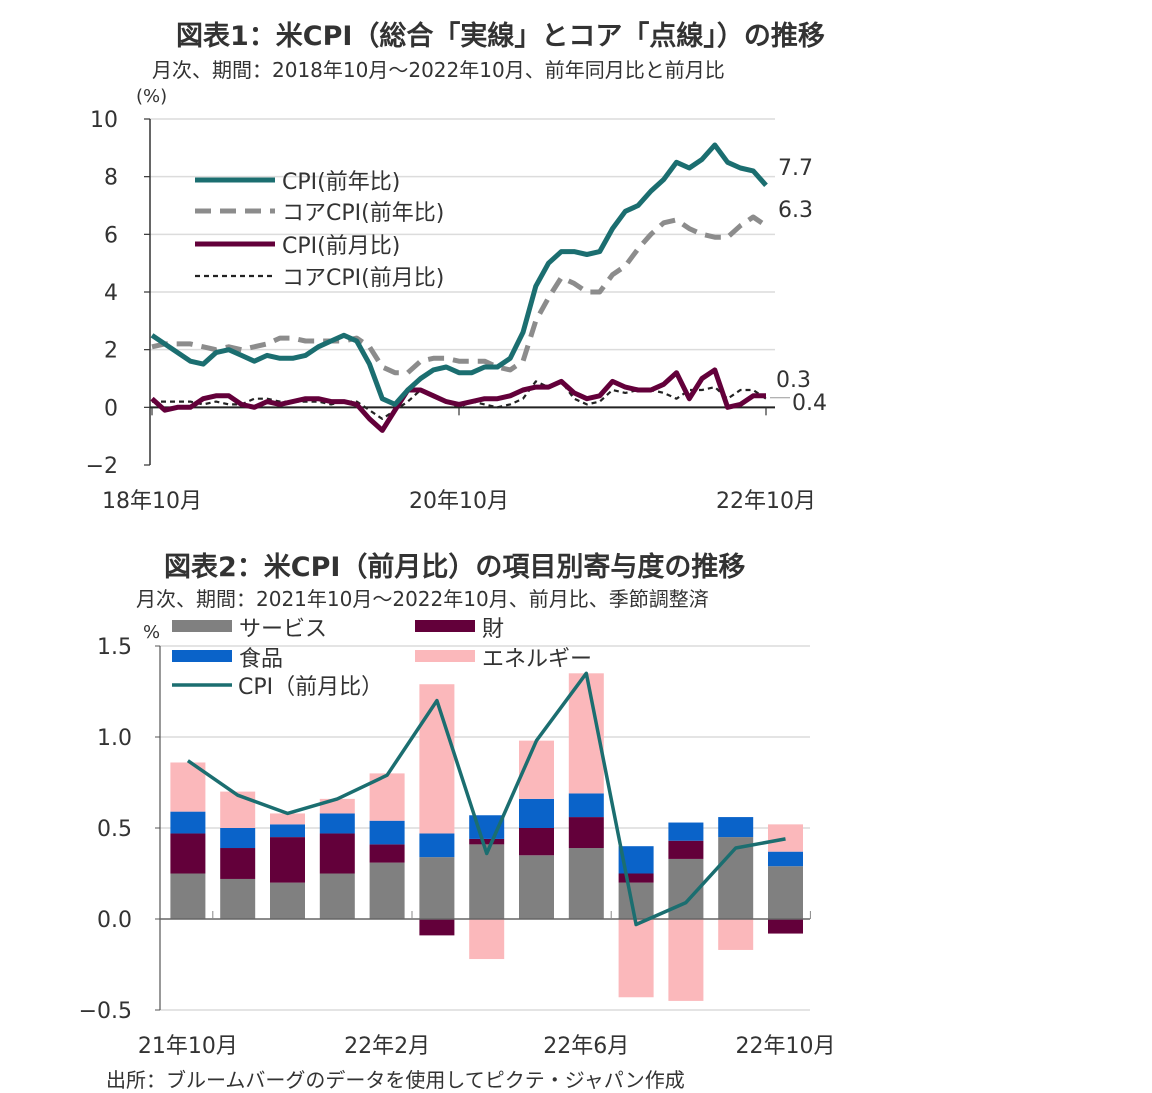  What do you see at coordinates (114, 647) in the screenshot?
I see `y-tick-label: 1.5` at bounding box center [114, 647].